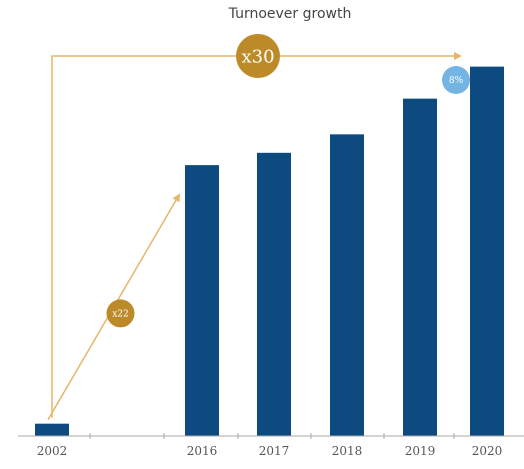 This screenshot has width=524, height=469. Describe the element at coordinates (202, 451) in the screenshot. I see `x-tick-label-2016: 2016` at that location.